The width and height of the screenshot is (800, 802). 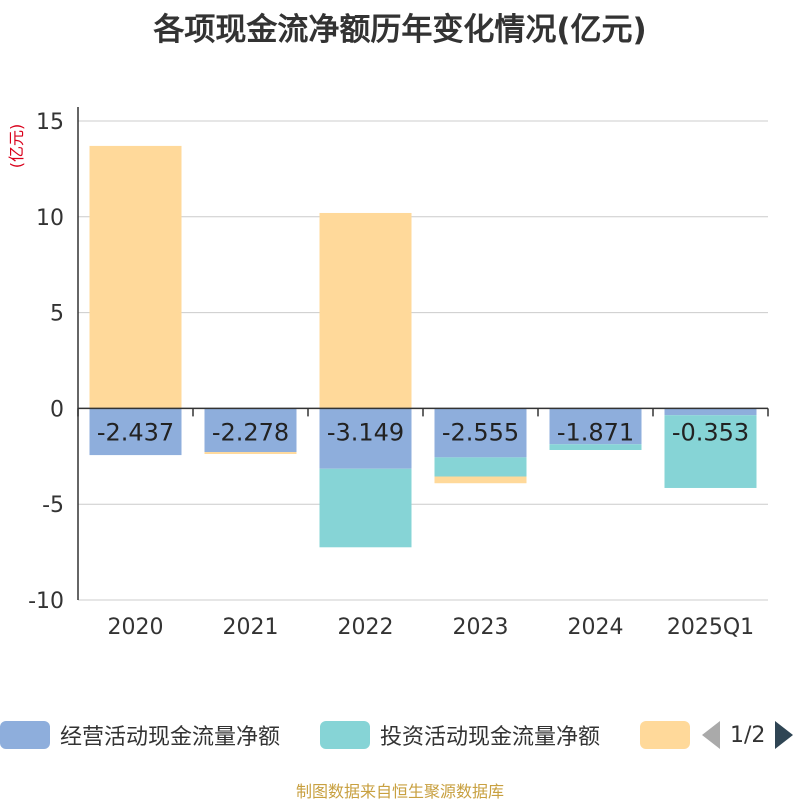 I want to click on x-tick-label: 2021, so click(x=251, y=627).